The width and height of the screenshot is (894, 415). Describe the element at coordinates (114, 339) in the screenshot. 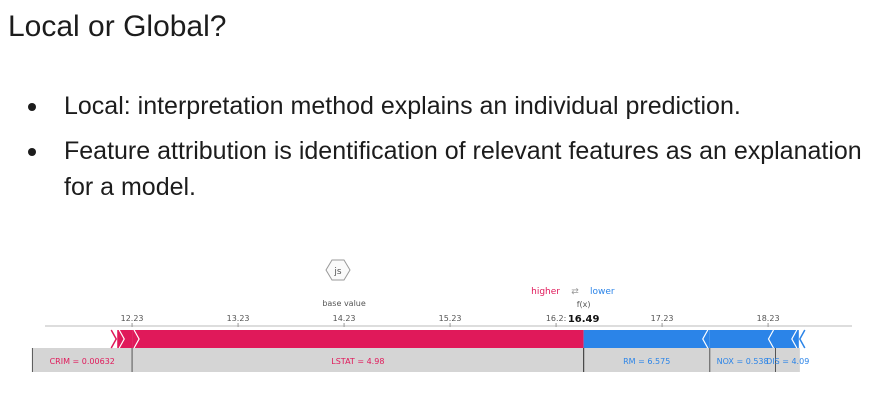

I see `positive-arrow-tip` at that location.